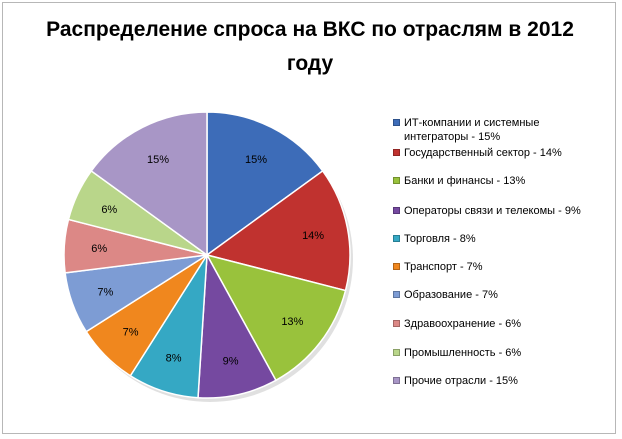  Describe the element at coordinates (443, 267) in the screenshot. I see `legend-label-6: Транспорт - 7%` at that location.